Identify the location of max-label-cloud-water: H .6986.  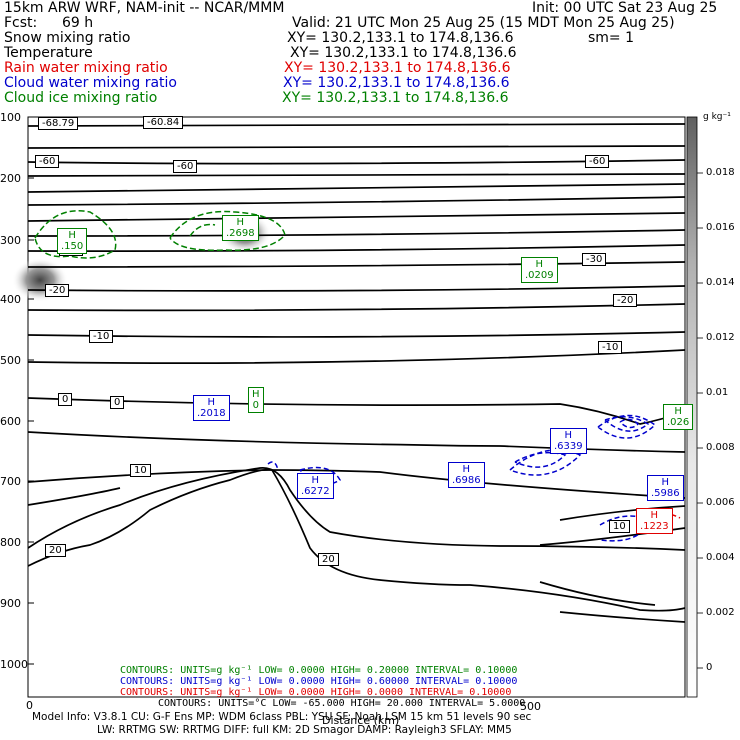
(466, 475).